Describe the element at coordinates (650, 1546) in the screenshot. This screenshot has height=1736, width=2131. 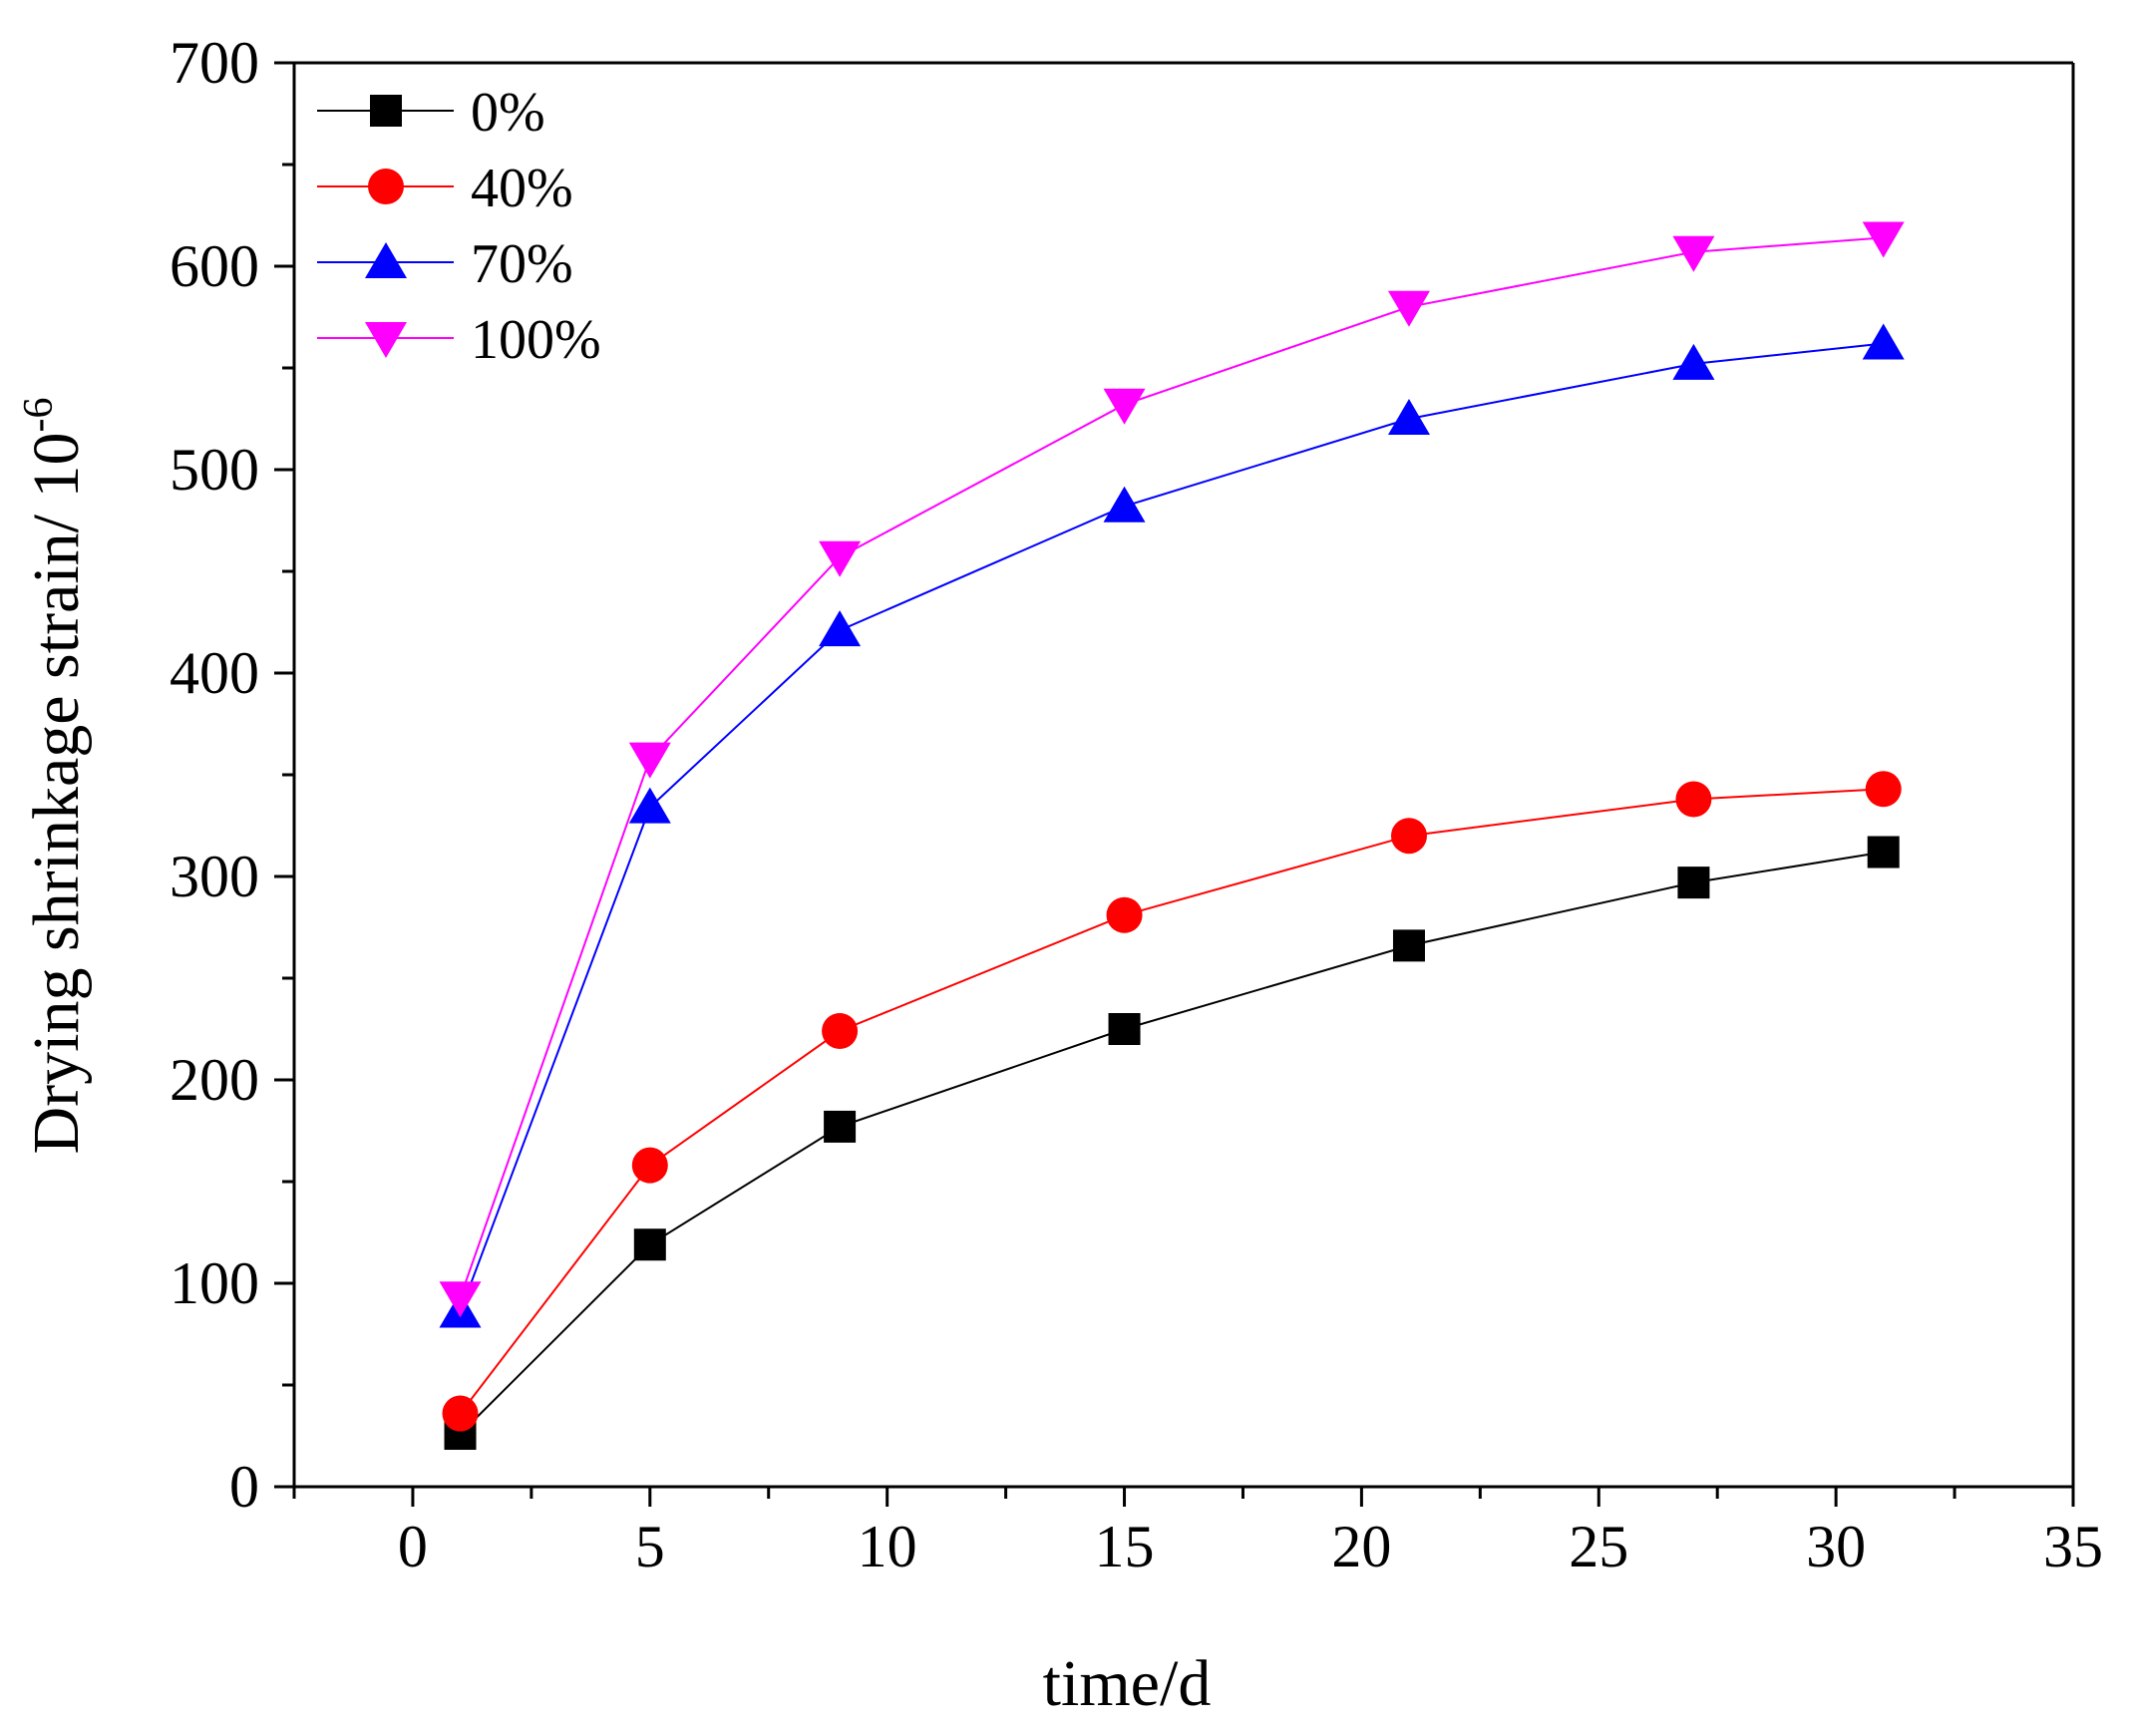
I see `x-tick-label: 5` at that location.